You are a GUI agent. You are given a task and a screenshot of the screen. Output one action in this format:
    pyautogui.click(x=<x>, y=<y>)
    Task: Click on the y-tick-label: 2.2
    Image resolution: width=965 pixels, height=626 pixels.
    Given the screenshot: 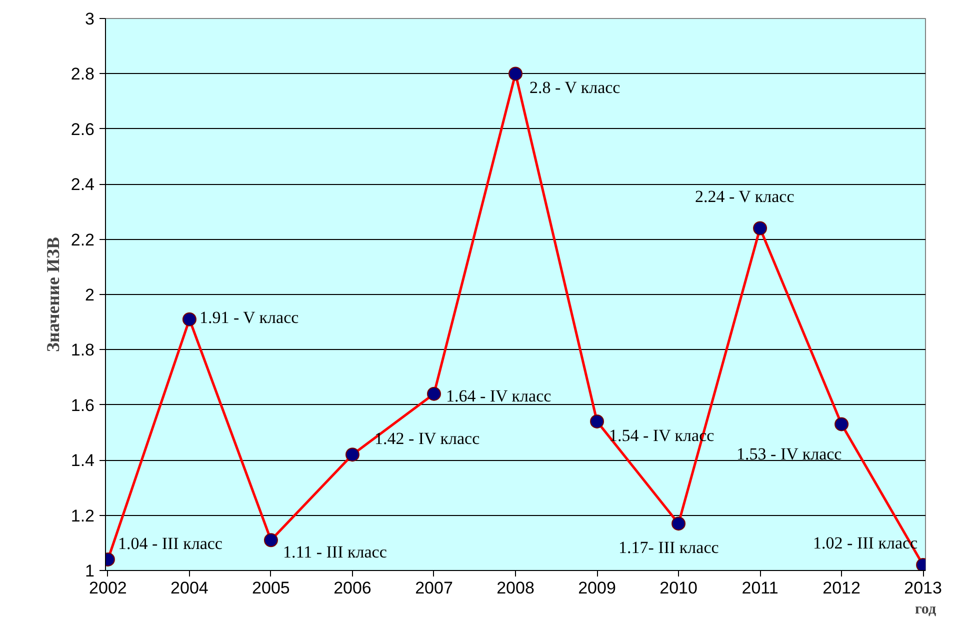 What is the action you would take?
    pyautogui.click(x=82, y=240)
    